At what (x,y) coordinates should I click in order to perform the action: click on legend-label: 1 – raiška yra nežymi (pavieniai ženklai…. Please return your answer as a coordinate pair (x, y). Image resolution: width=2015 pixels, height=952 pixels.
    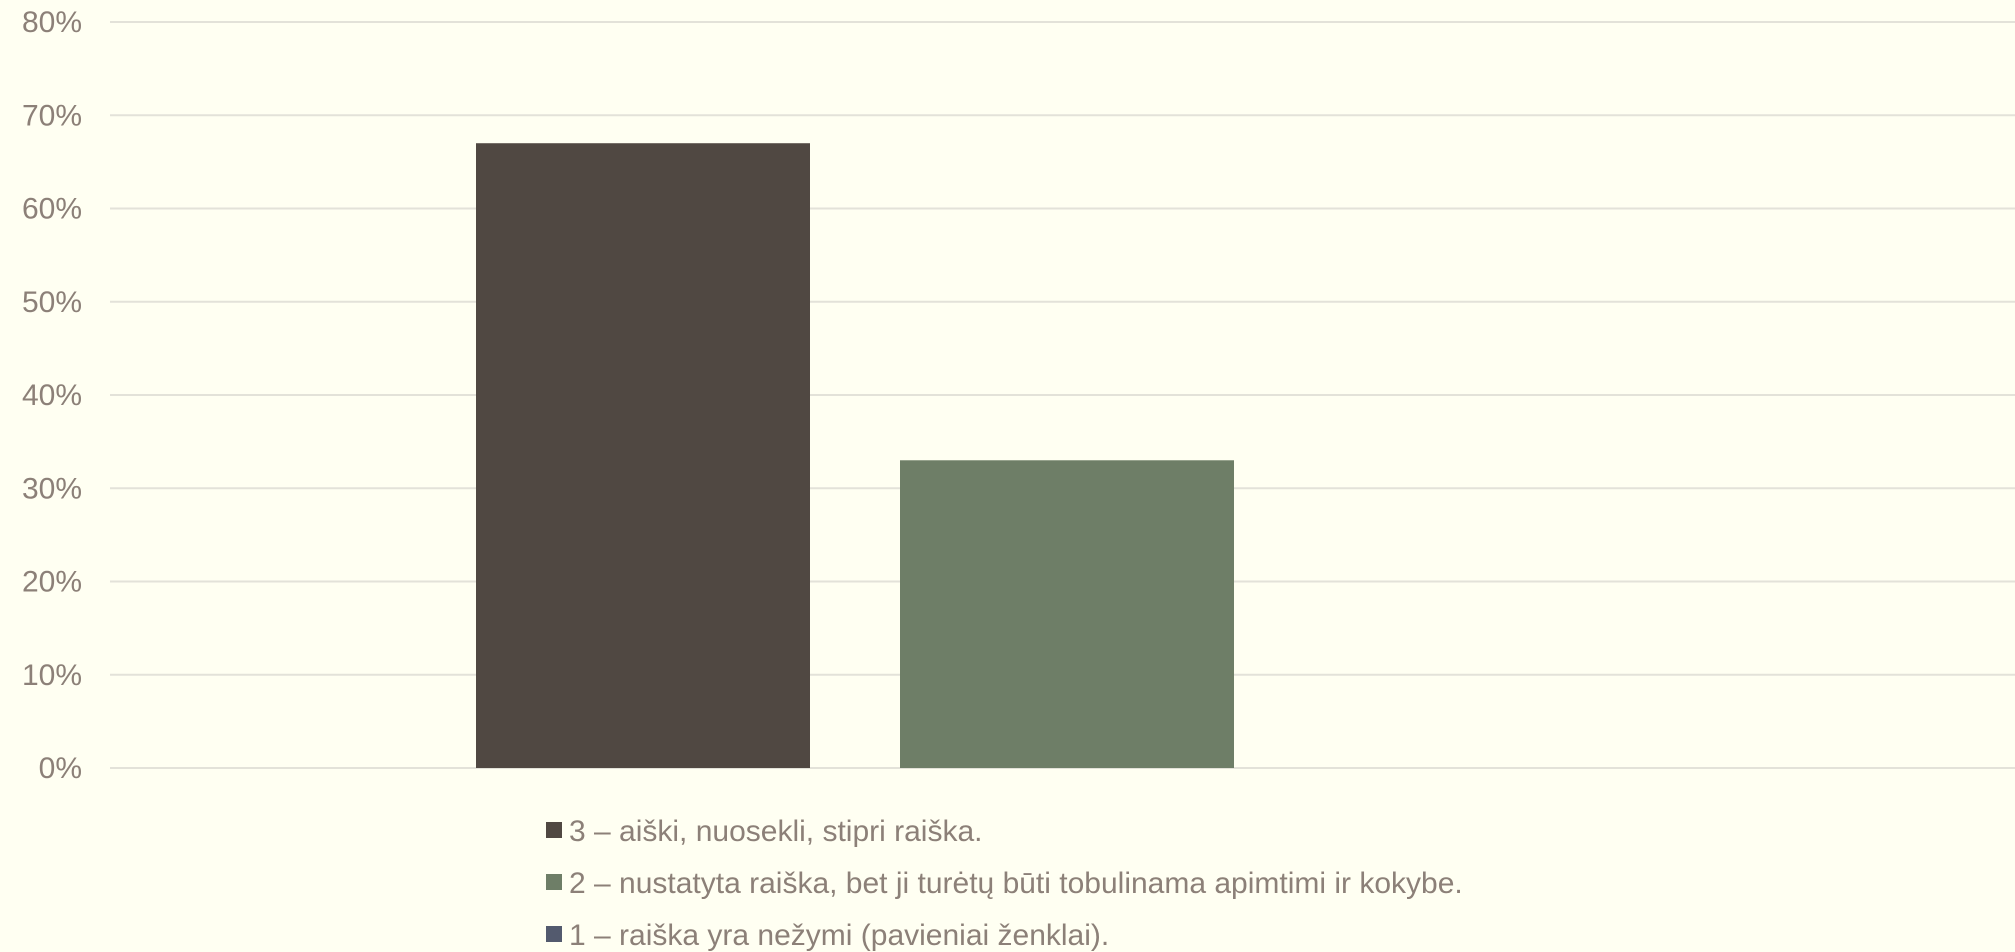
    Looking at the image, I should click on (839, 935).